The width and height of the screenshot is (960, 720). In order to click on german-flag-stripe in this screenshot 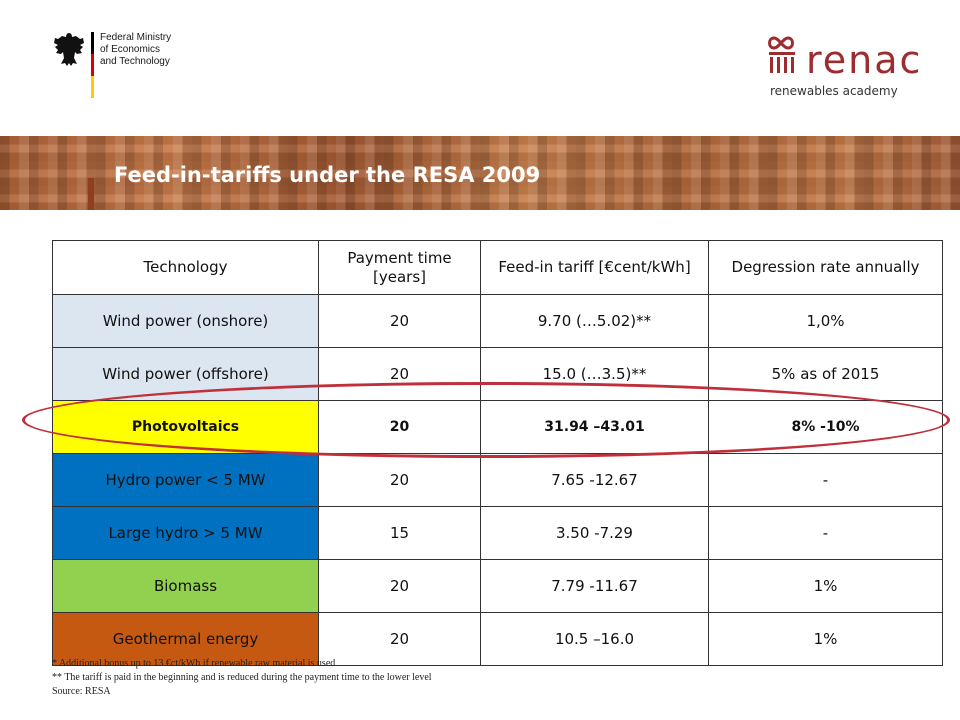, I will do `click(92, 65)`.